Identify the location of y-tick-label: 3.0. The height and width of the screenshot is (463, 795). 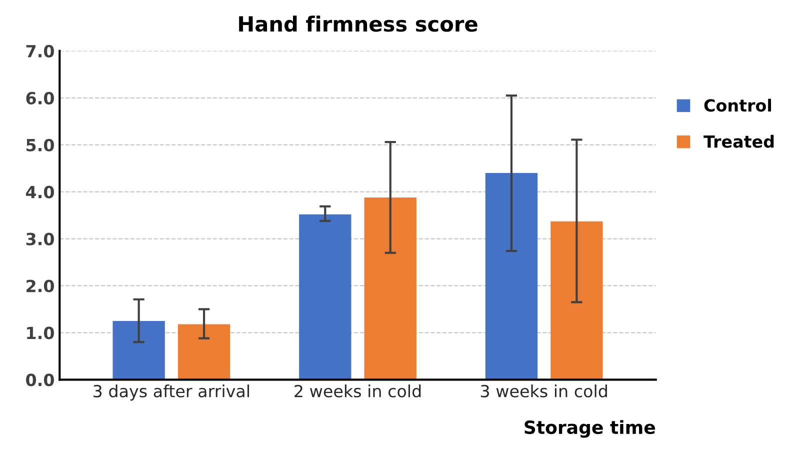
(40, 239).